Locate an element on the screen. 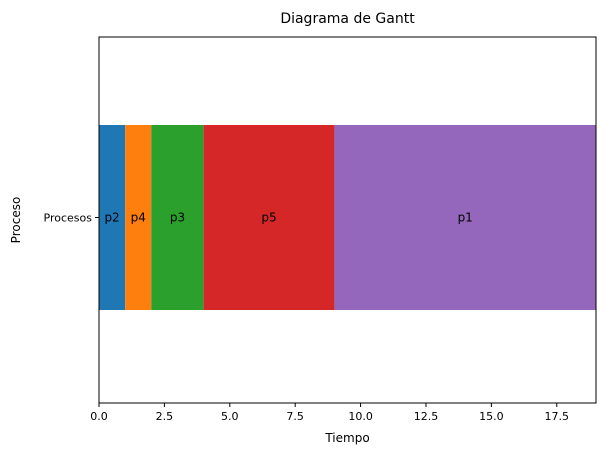 This screenshot has width=606, height=455. bar-segment-p5 is located at coordinates (269, 217).